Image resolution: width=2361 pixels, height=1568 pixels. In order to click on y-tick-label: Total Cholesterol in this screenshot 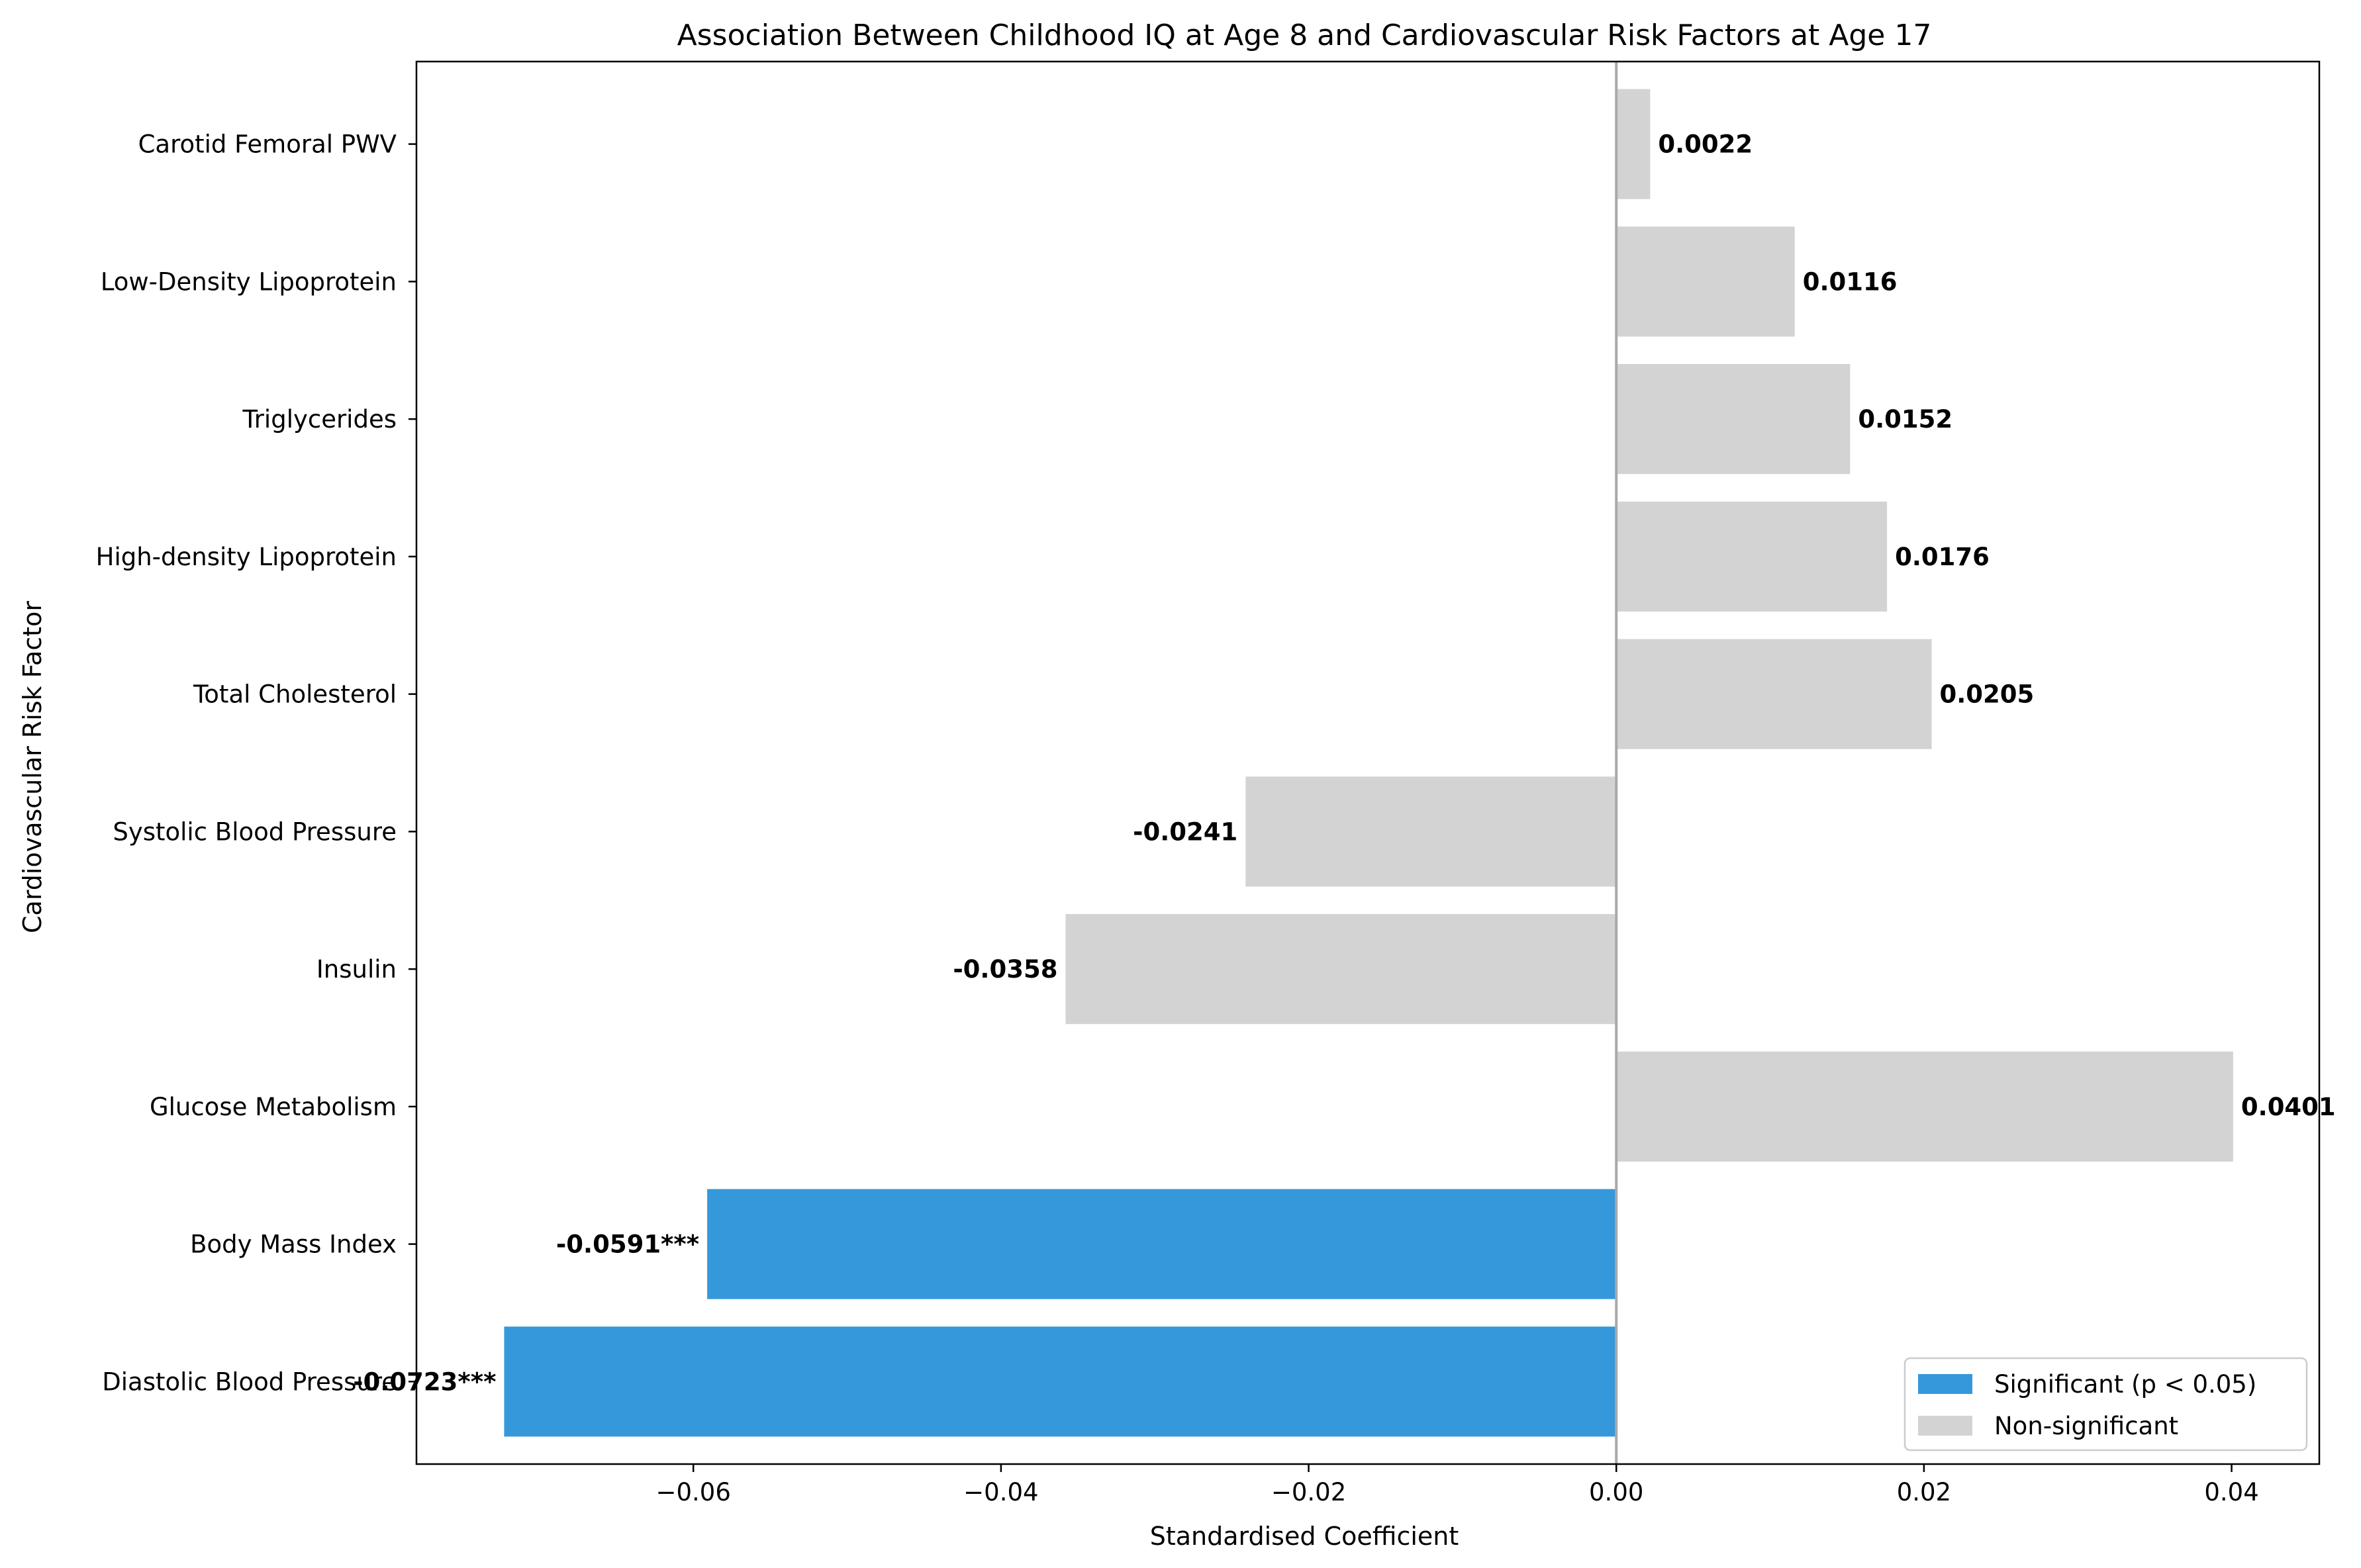, I will do `click(295, 694)`.